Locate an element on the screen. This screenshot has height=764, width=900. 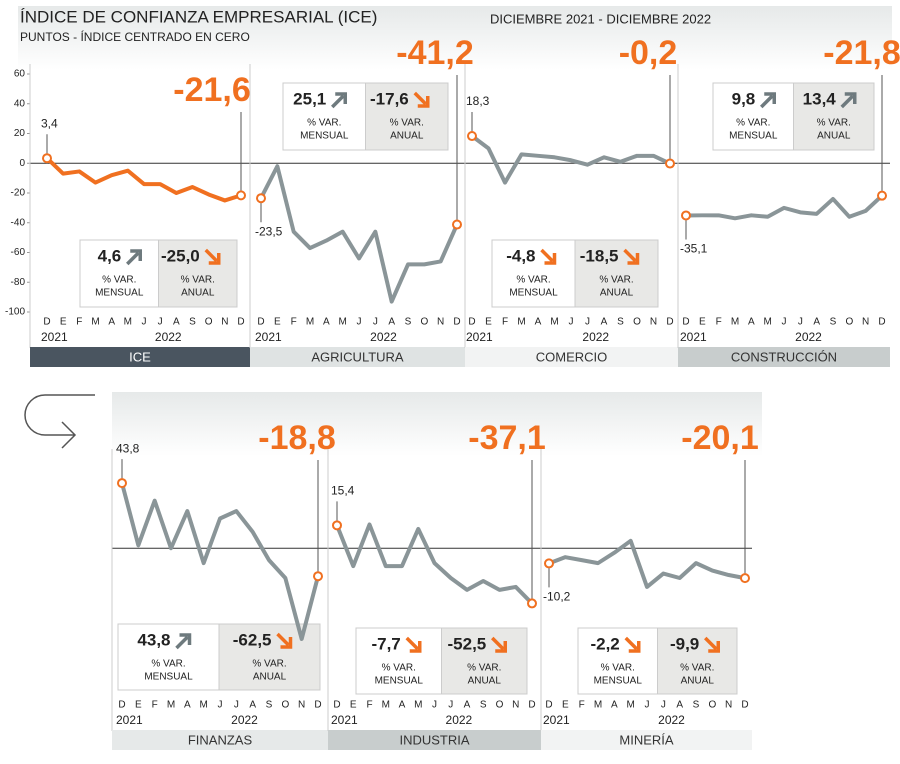
period: DICIEMBRE 2021 - DICIEMBRE 2022 is located at coordinates (600, 18).